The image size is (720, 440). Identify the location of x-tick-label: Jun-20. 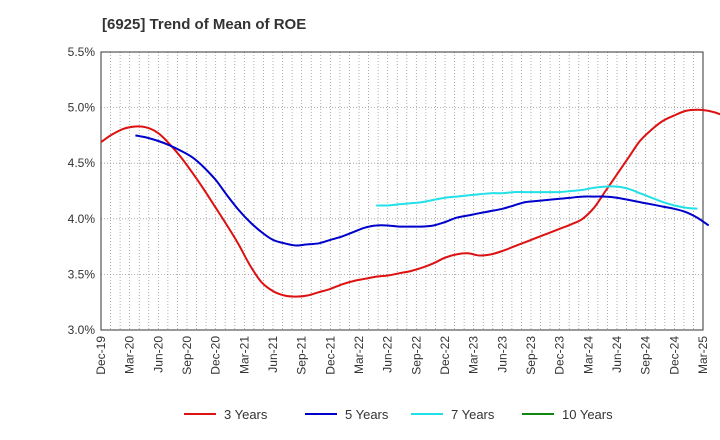
(158, 354).